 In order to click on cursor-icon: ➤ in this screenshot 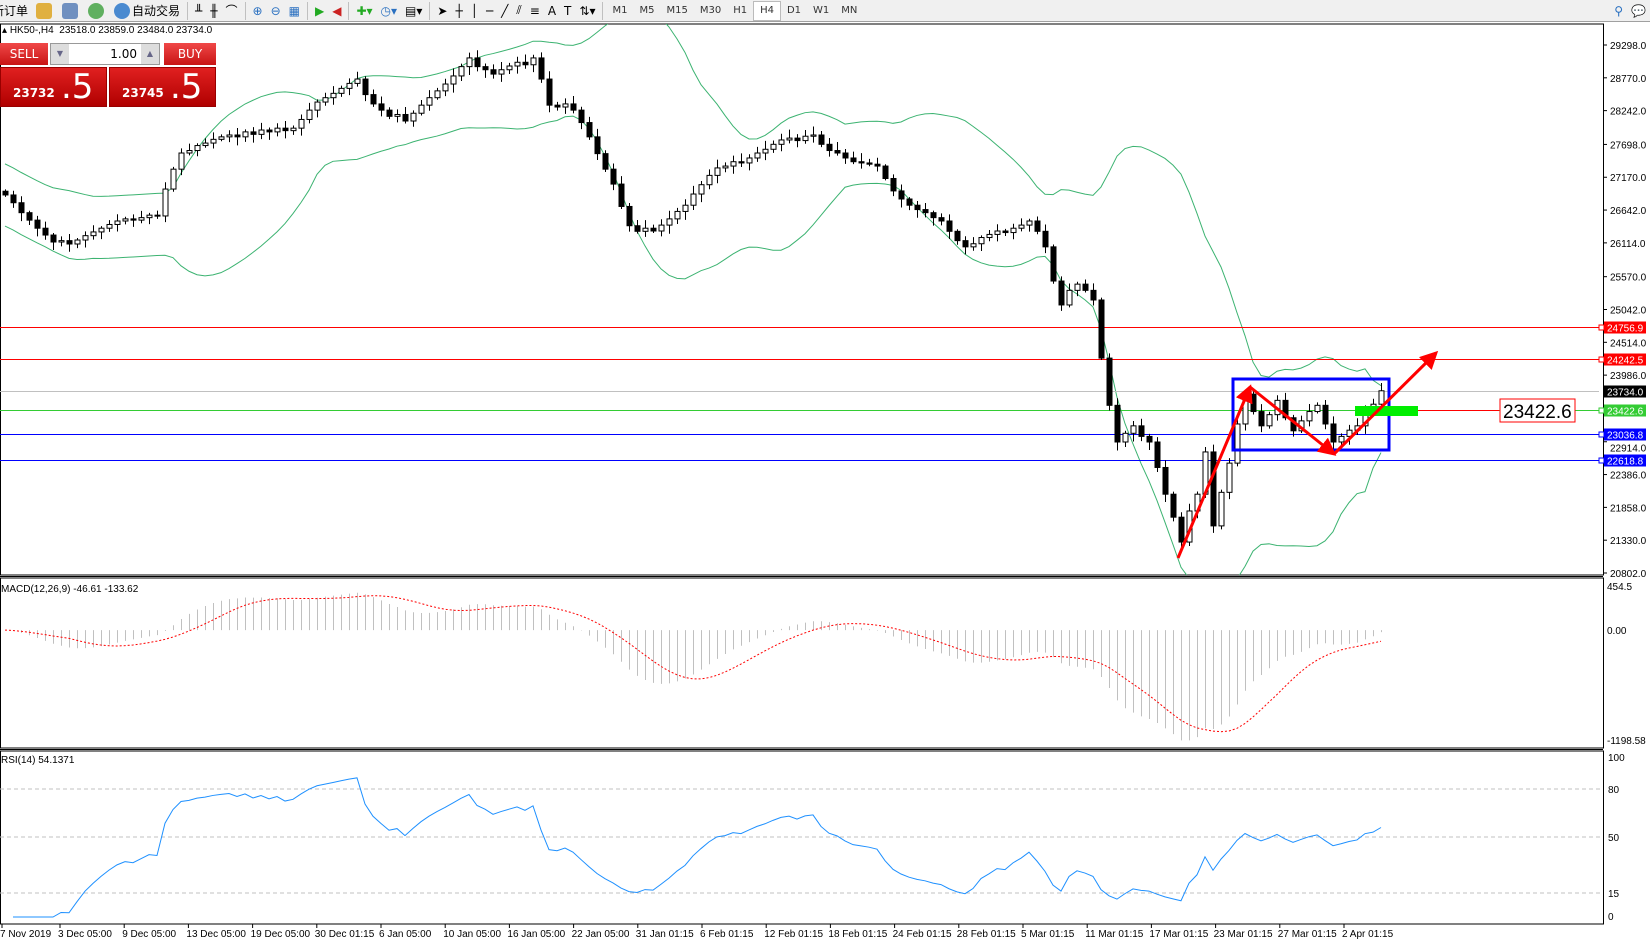, I will do `click(442, 10)`.